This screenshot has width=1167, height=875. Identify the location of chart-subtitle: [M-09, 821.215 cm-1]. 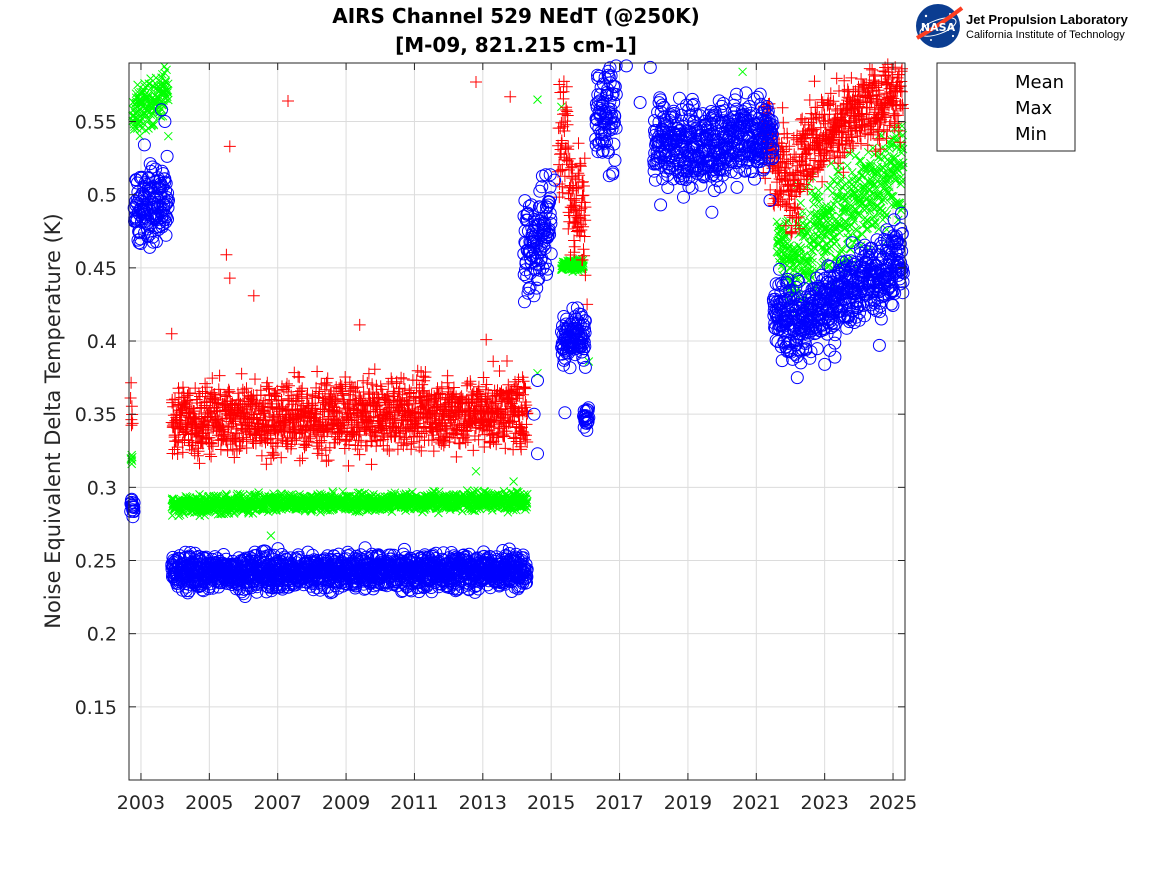
(516, 45).